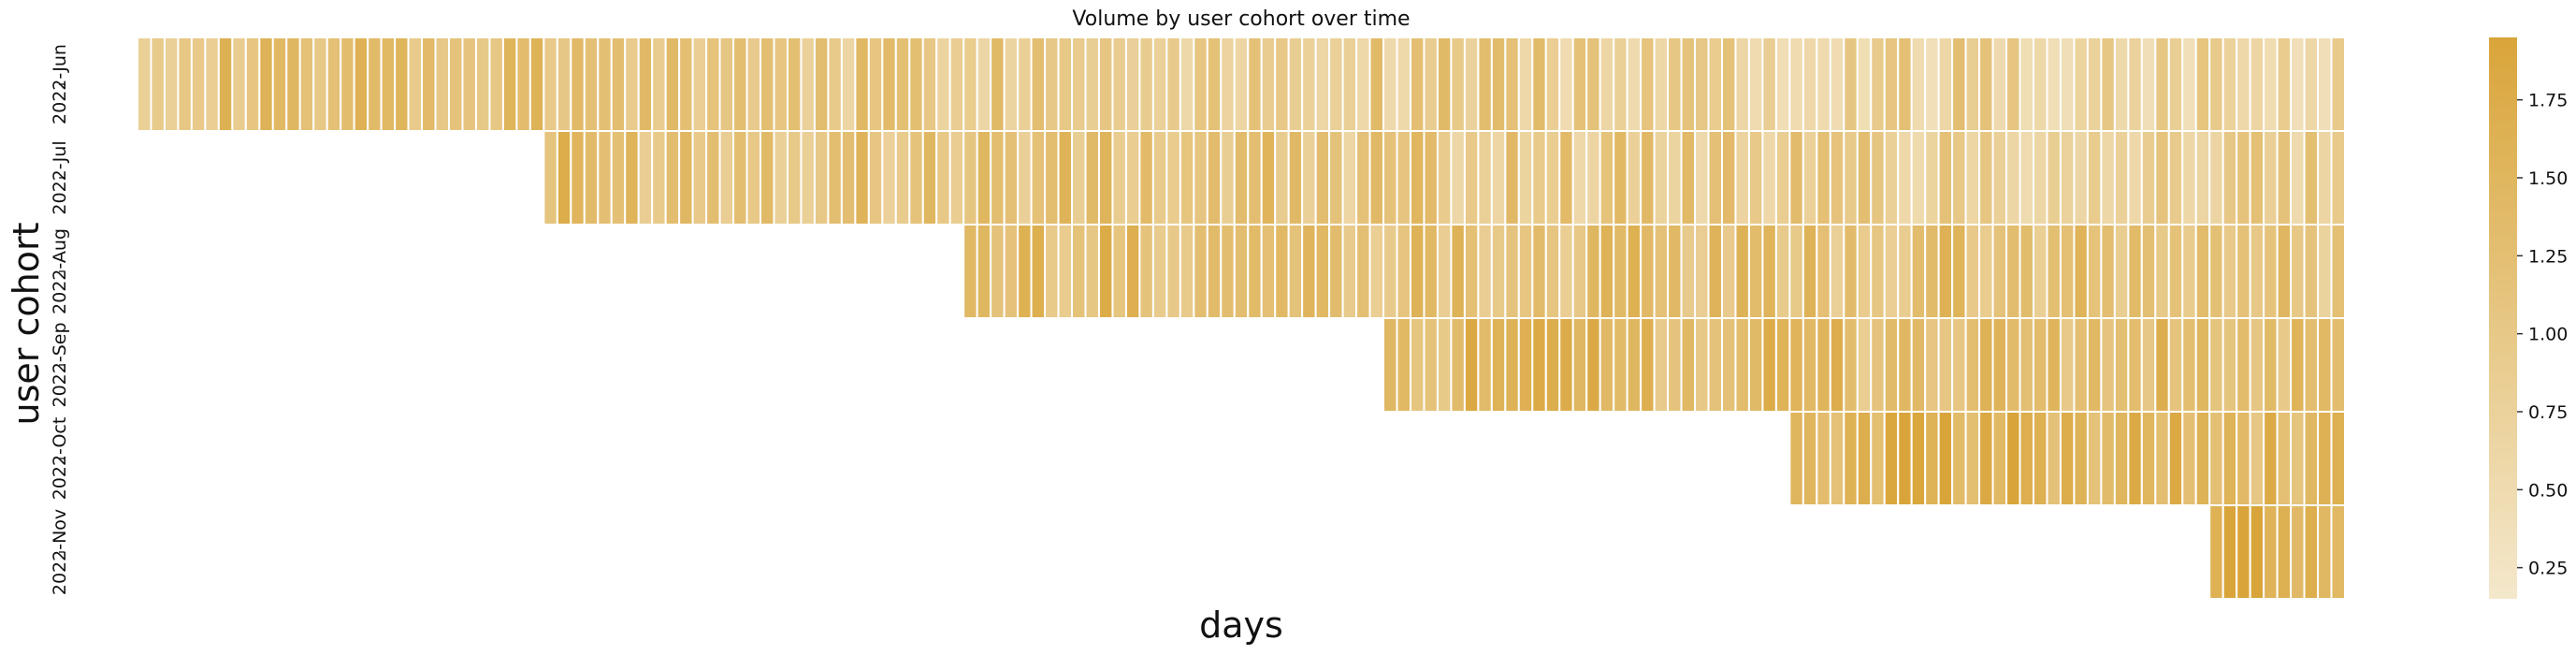  Describe the element at coordinates (2548, 412) in the screenshot. I see `colorbar-tick-label: 0.75` at that location.